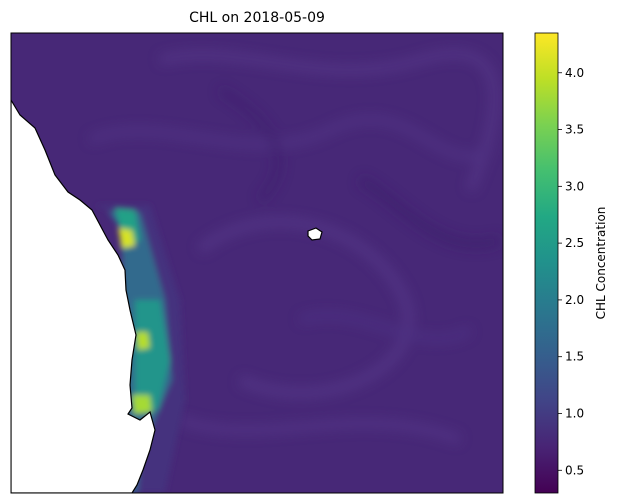 This screenshot has height=504, width=618. What do you see at coordinates (257, 18) in the screenshot?
I see `map-title: CHL on 2018-05-09` at bounding box center [257, 18].